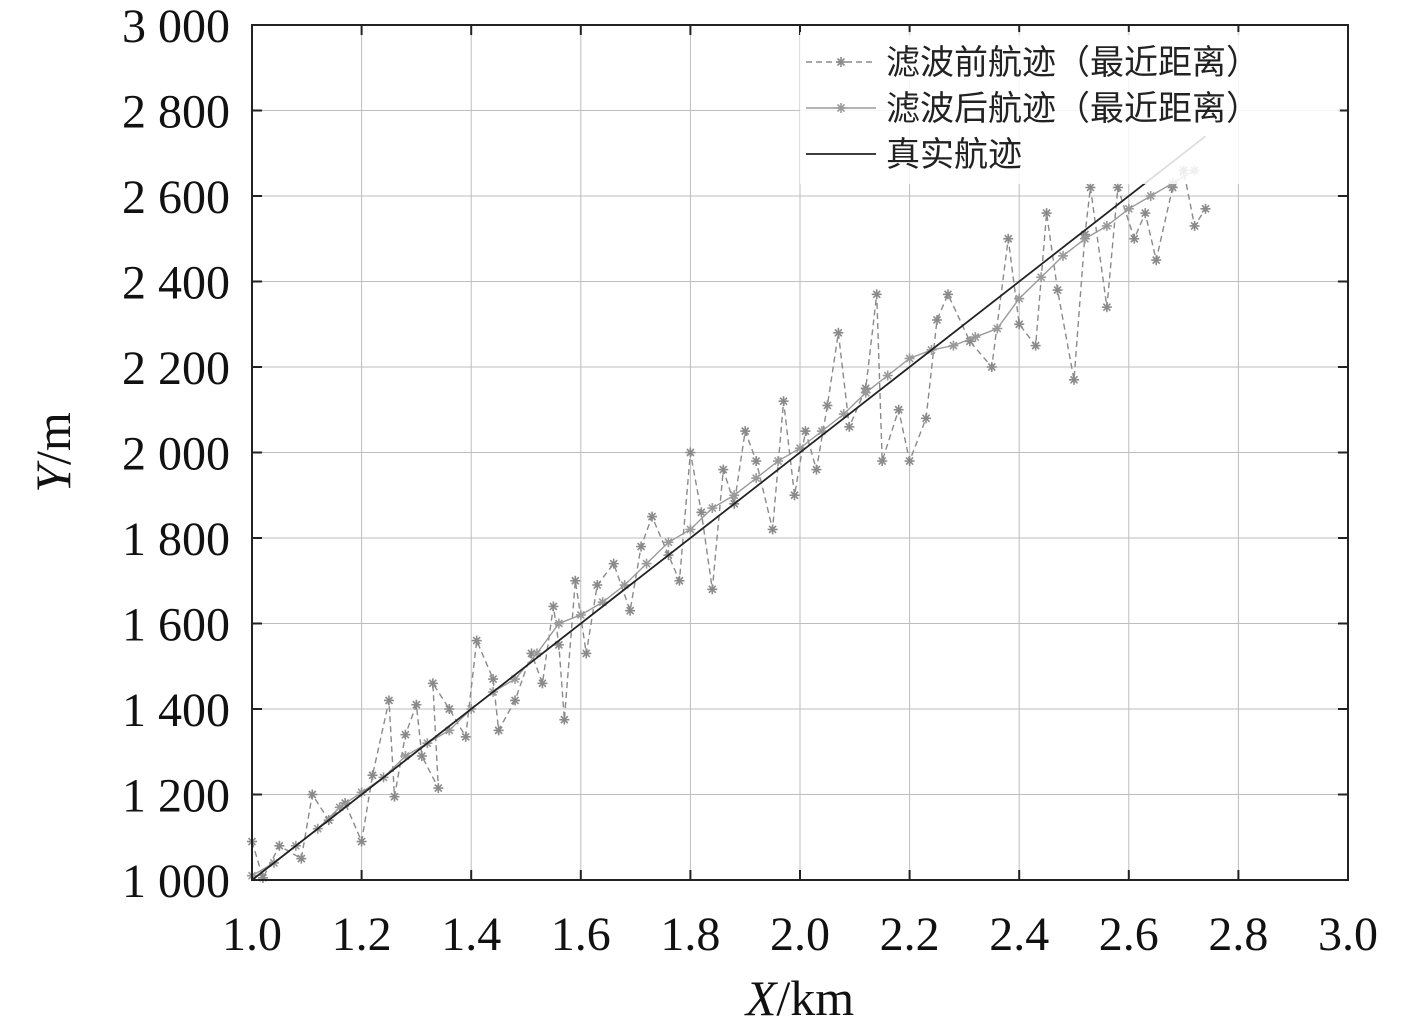  I want to click on legend-entry-1: 滤波前航迹（最近距离）, so click(1033, 63).